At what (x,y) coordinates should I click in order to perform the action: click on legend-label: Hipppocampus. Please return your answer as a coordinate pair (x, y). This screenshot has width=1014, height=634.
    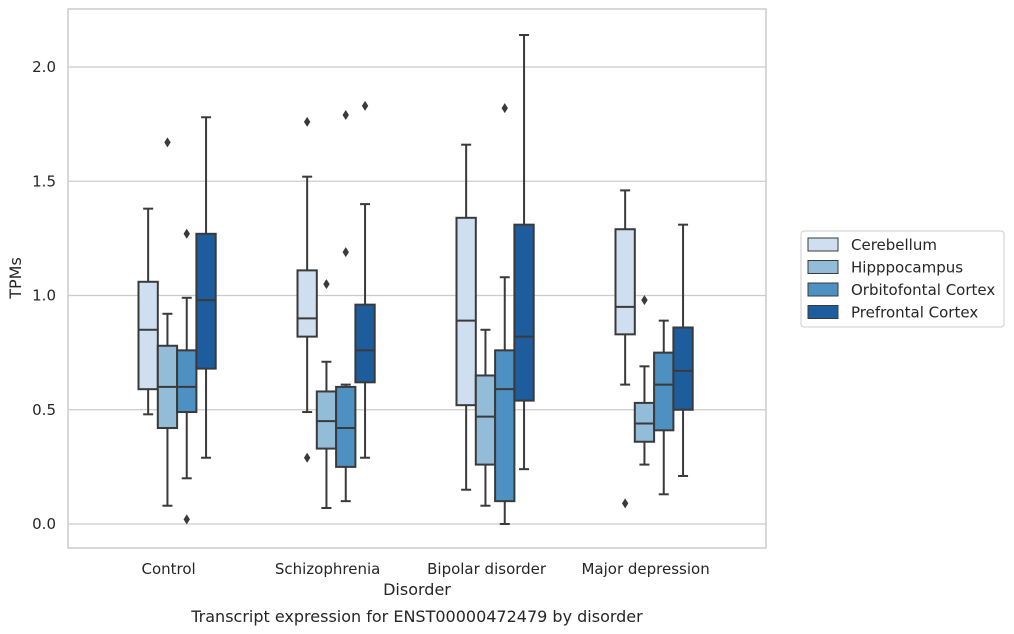
    Looking at the image, I should click on (907, 268).